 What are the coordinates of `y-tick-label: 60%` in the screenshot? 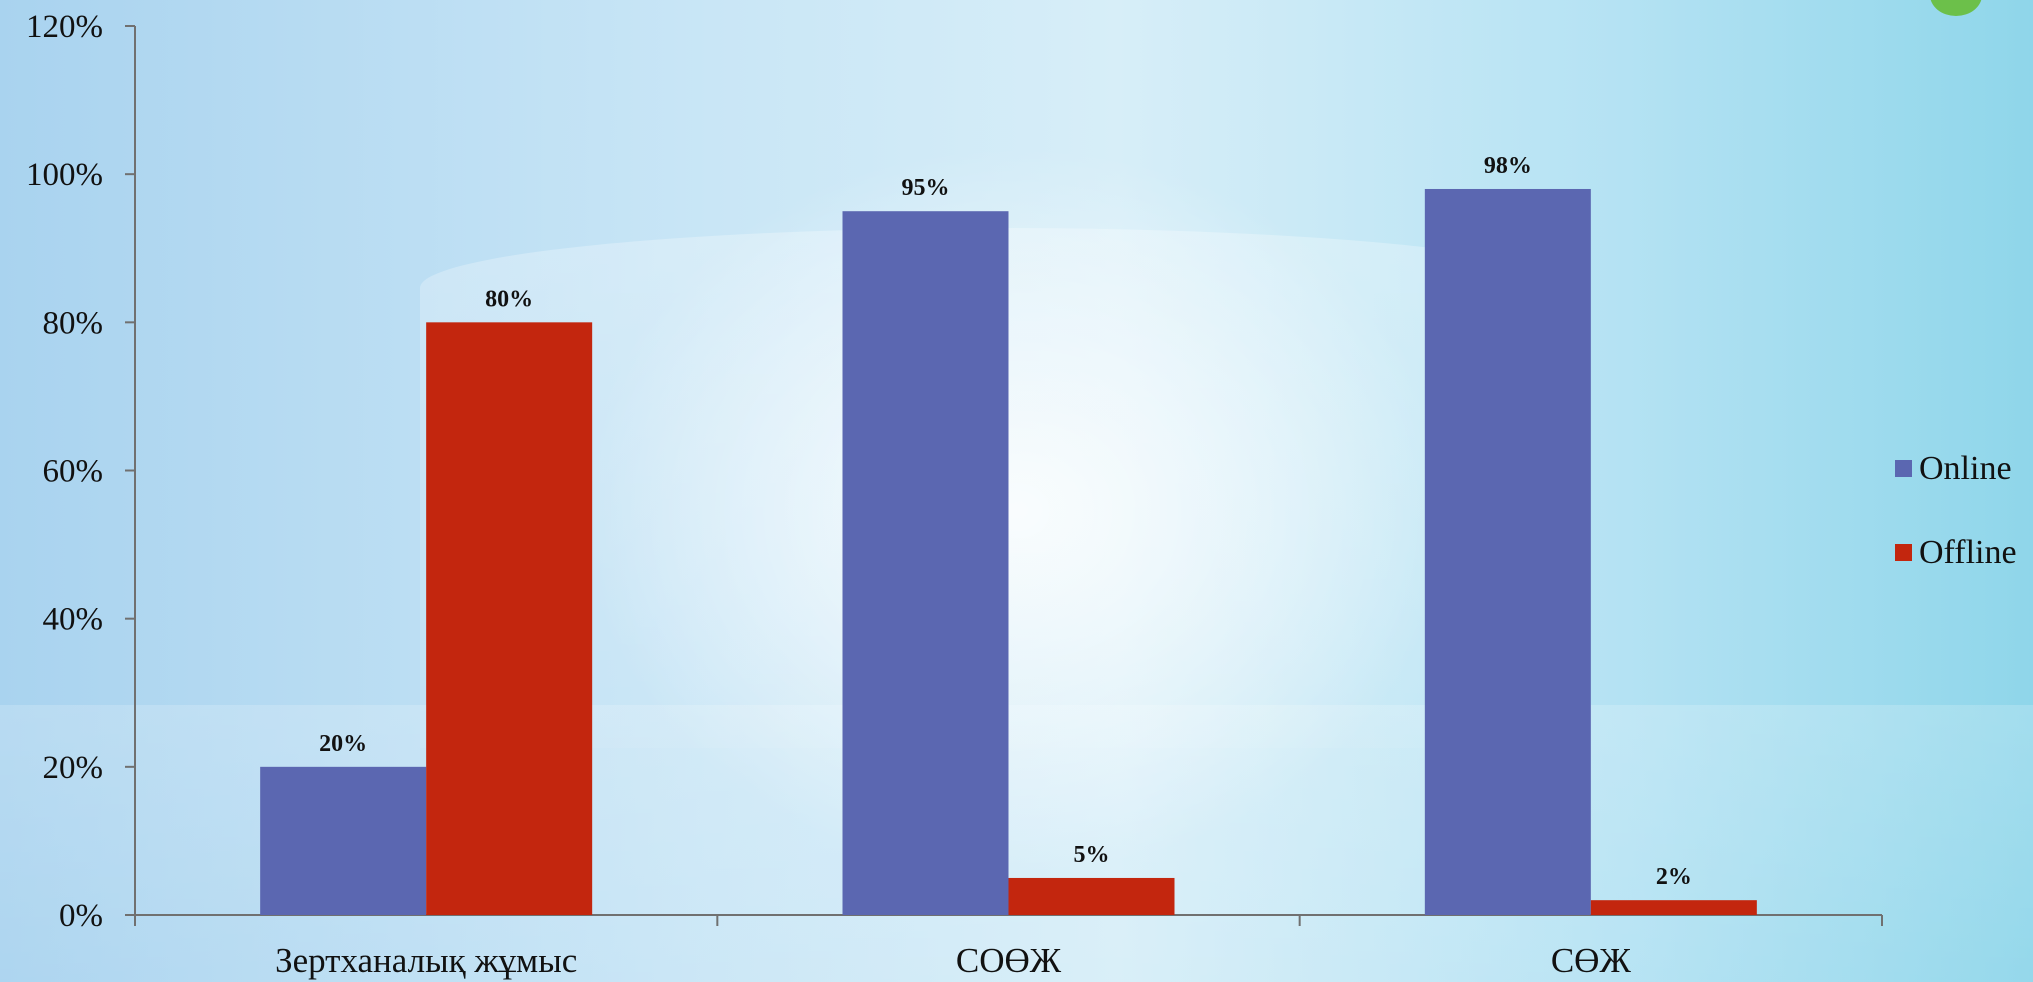 It's located at (73, 472).